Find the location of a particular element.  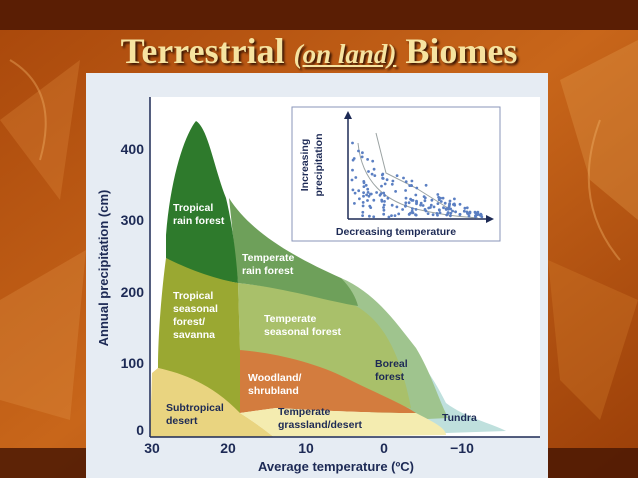

svg-text: seasonal is located at coordinates (195, 309).